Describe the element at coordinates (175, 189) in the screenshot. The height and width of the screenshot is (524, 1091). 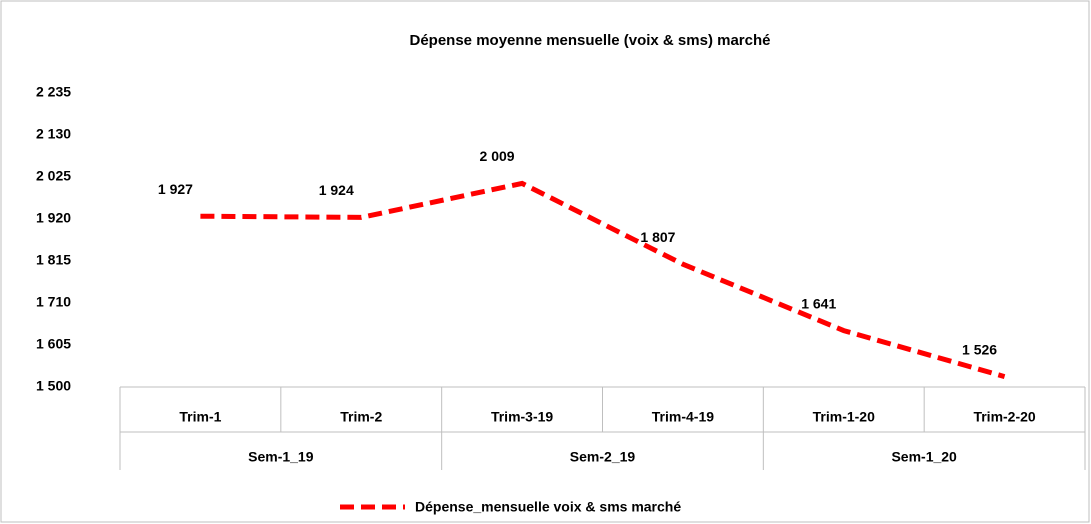
I see `data-label: 1 927` at that location.